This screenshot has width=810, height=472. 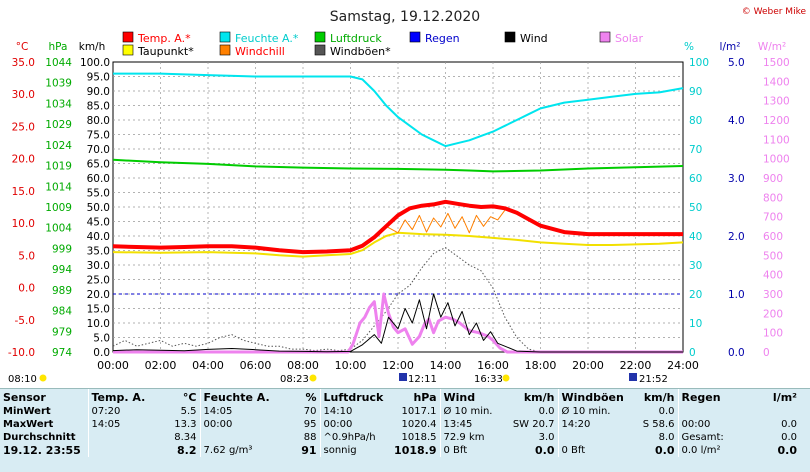 I want to click on temp-tick: 20.0, so click(x=23, y=160).